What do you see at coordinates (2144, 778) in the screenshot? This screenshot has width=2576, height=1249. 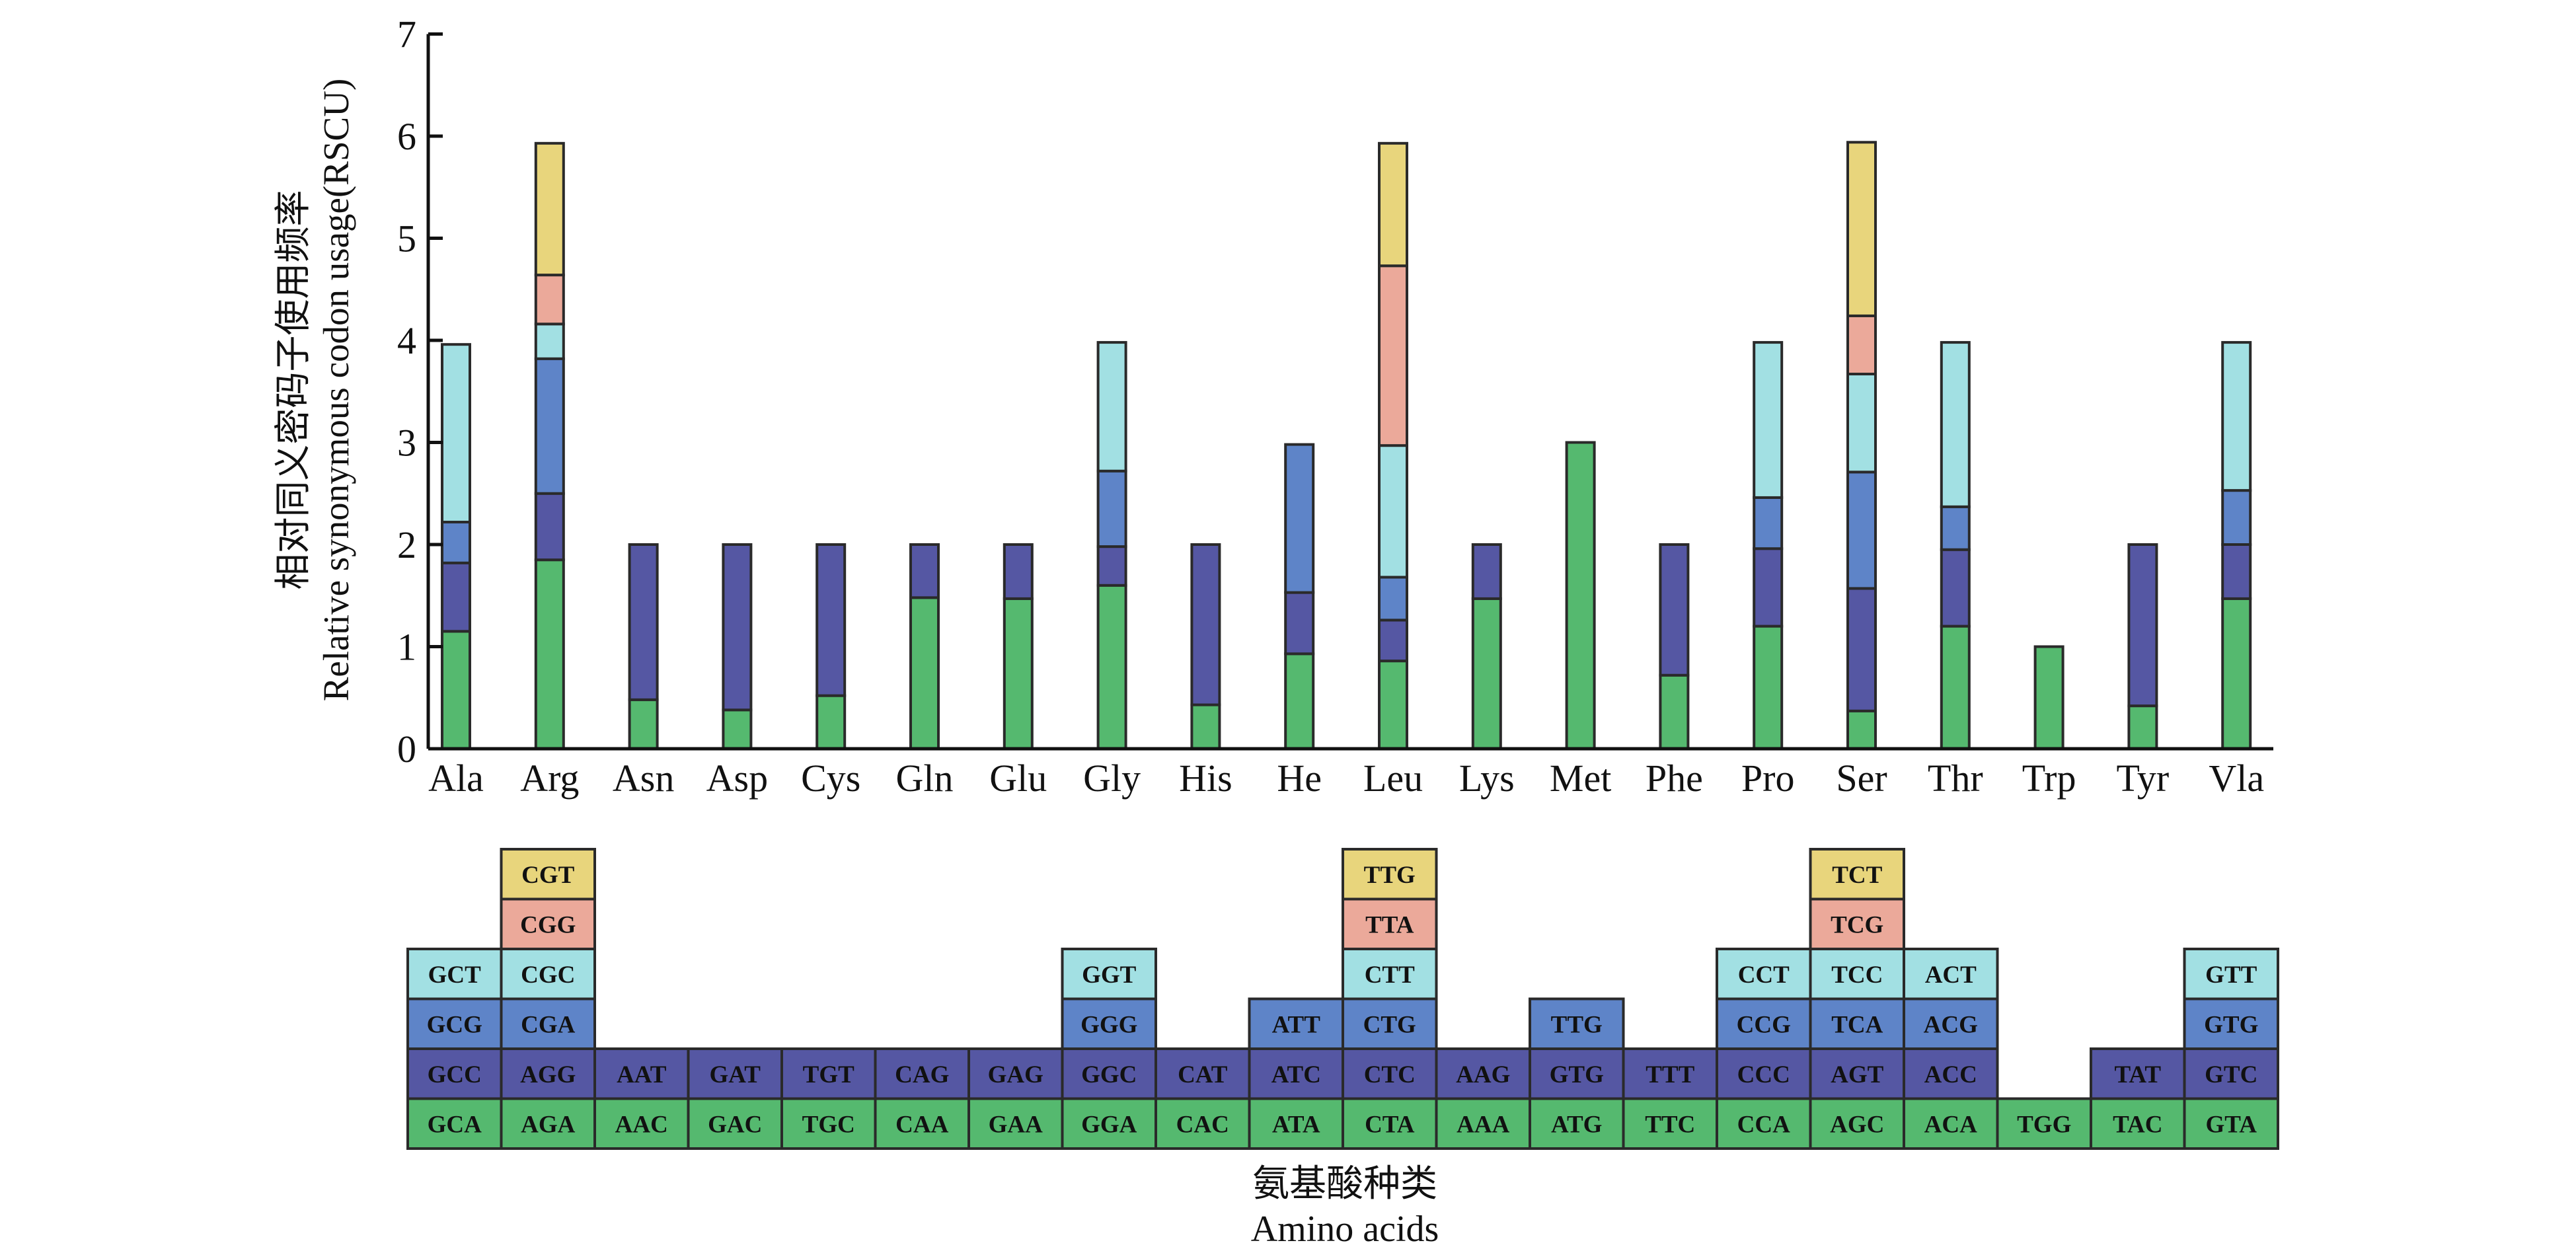 I see `x-tick-label: Tyr` at bounding box center [2144, 778].